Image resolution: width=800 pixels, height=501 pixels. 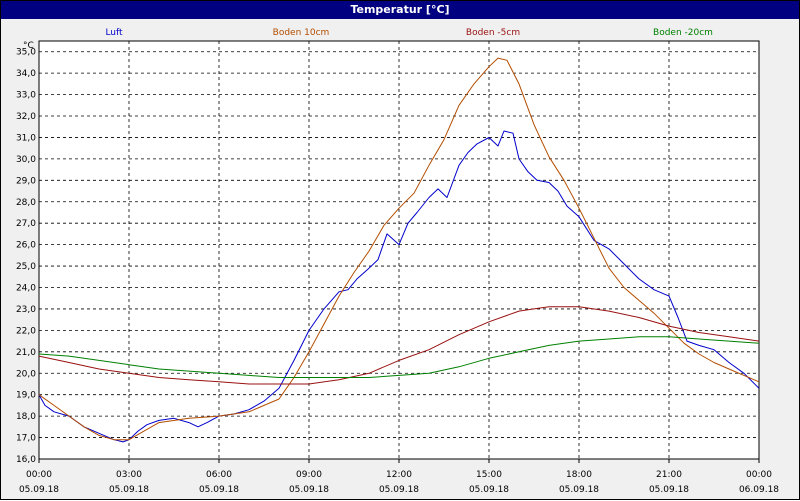 What do you see at coordinates (683, 33) in the screenshot?
I see `legend-entry-3: Boden -20cm` at bounding box center [683, 33].